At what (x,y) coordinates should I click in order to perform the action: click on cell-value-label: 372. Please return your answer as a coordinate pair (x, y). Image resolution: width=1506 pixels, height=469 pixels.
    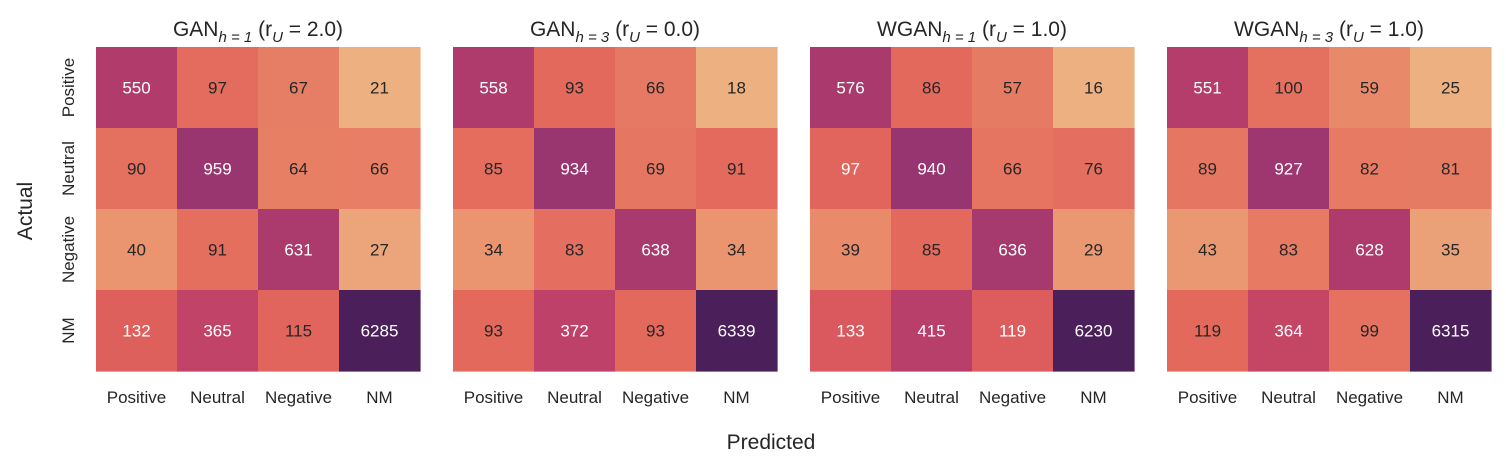
    Looking at the image, I should click on (574, 331).